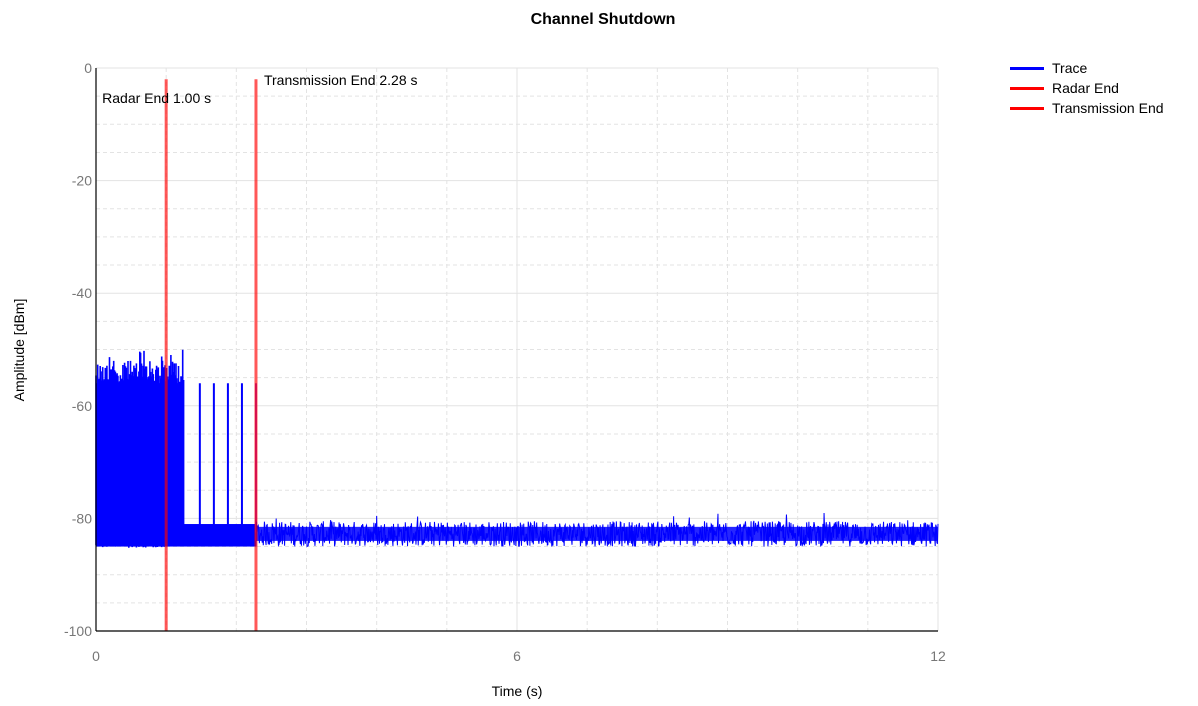 This screenshot has height=706, width=1198. Describe the element at coordinates (1027, 68) in the screenshot. I see `legend-swatch-trace` at that location.